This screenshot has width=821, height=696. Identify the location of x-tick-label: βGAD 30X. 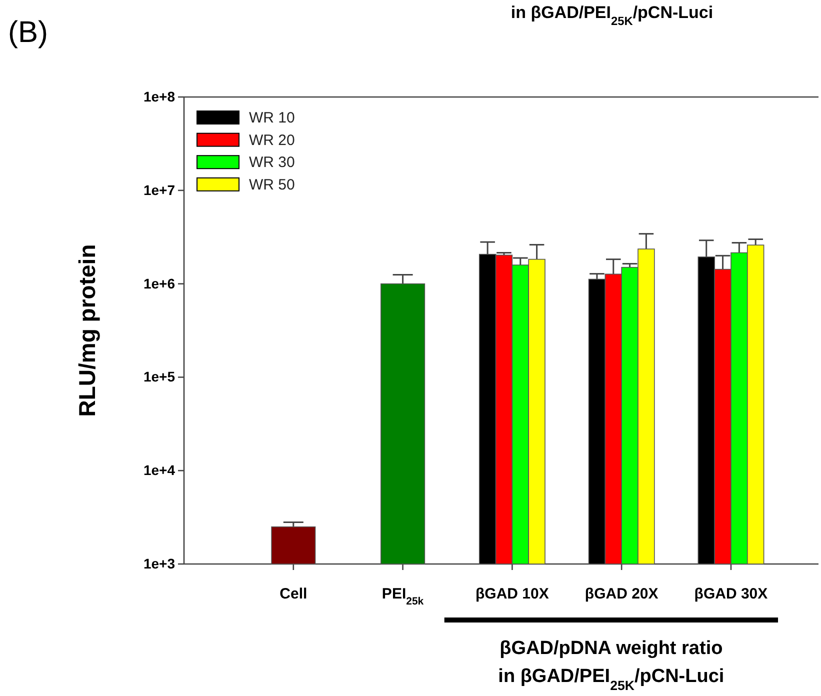
(731, 594).